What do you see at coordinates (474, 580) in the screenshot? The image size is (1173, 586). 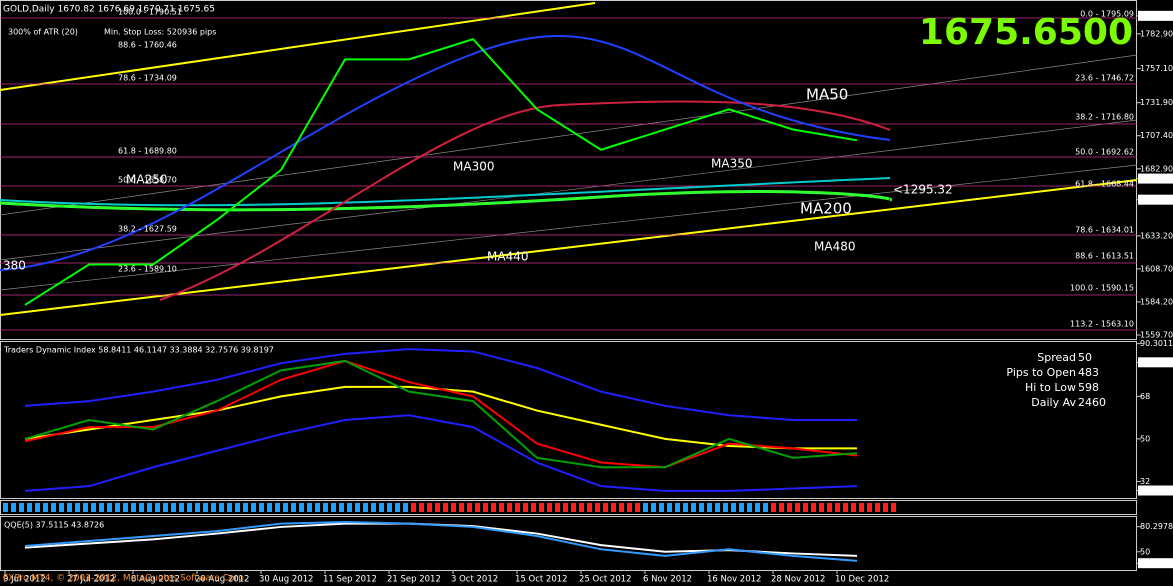 I see `x-tick-label: 3 Oct 2012` at bounding box center [474, 580].